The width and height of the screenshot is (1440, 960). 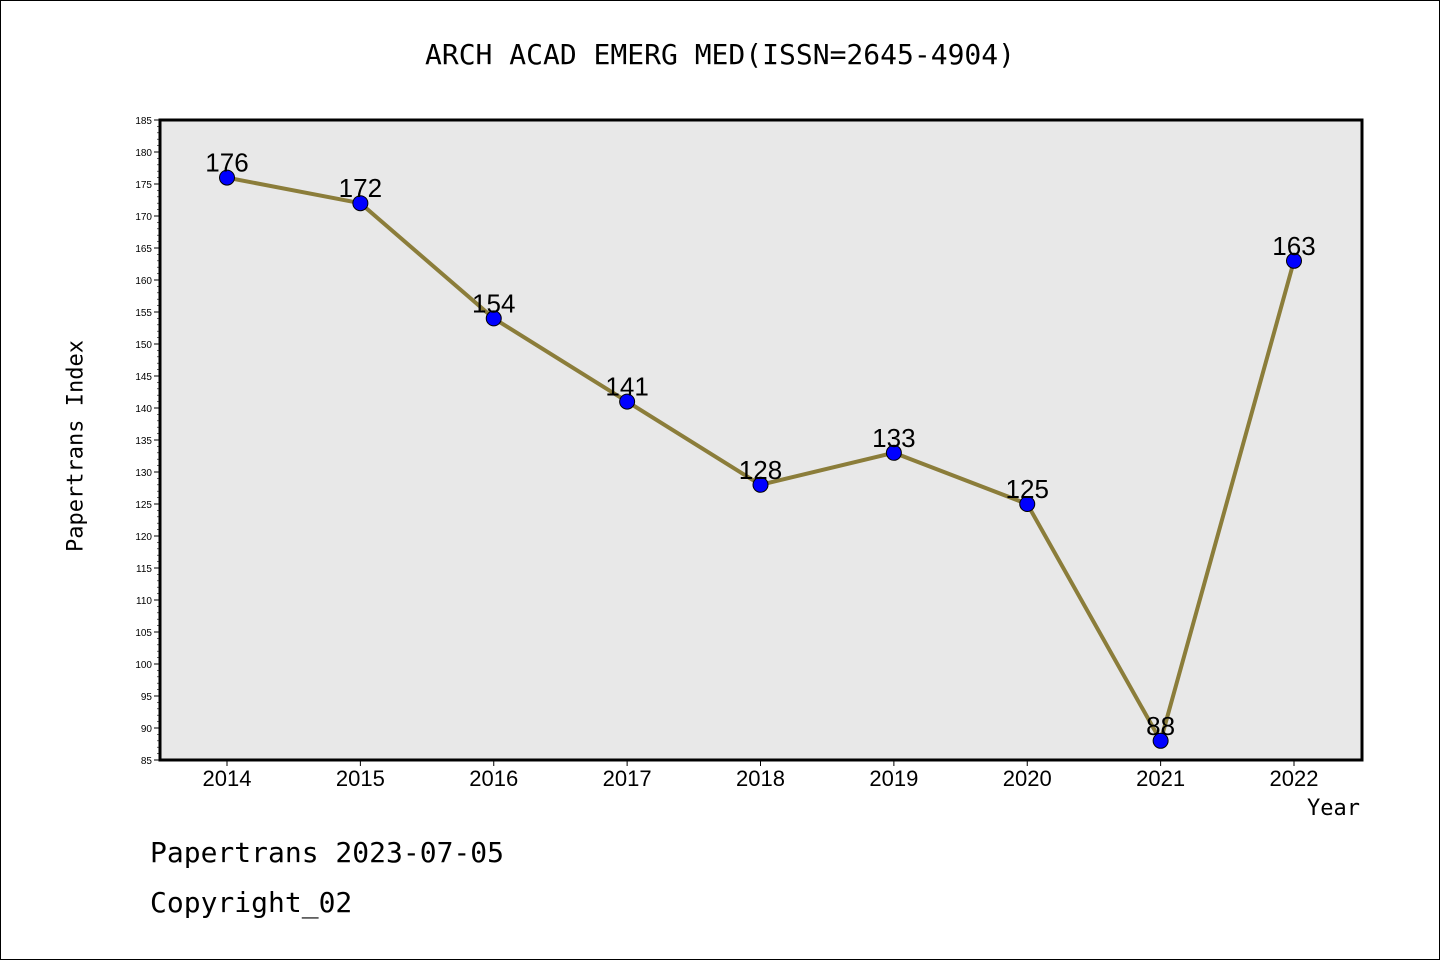 I want to click on x-tick-label: 2016, so click(x=493, y=778).